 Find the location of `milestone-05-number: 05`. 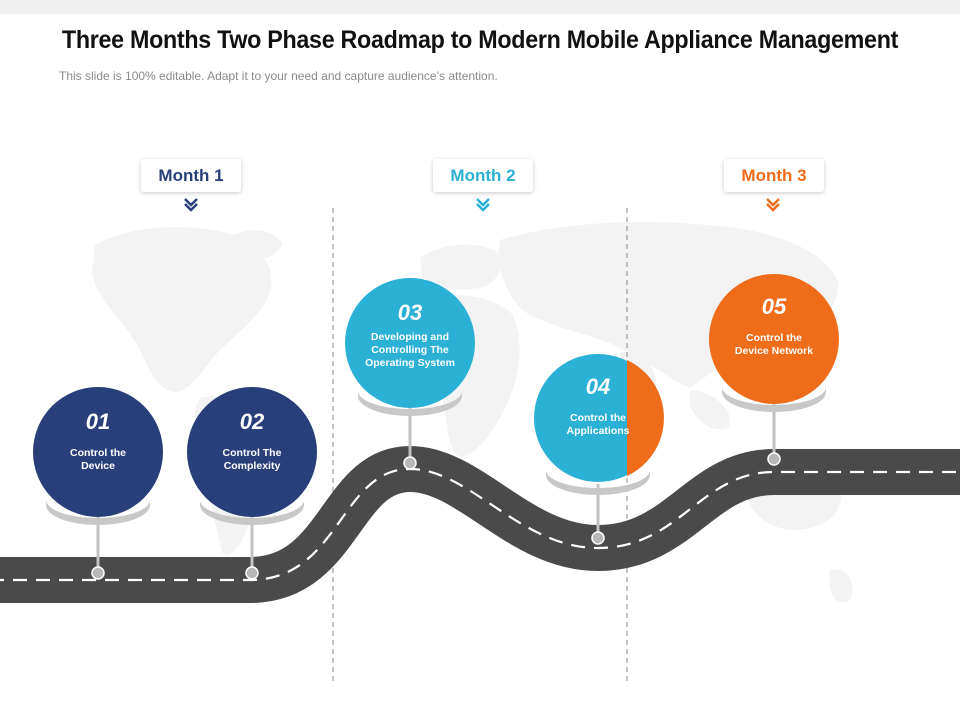

milestone-05-number: 05 is located at coordinates (774, 306).